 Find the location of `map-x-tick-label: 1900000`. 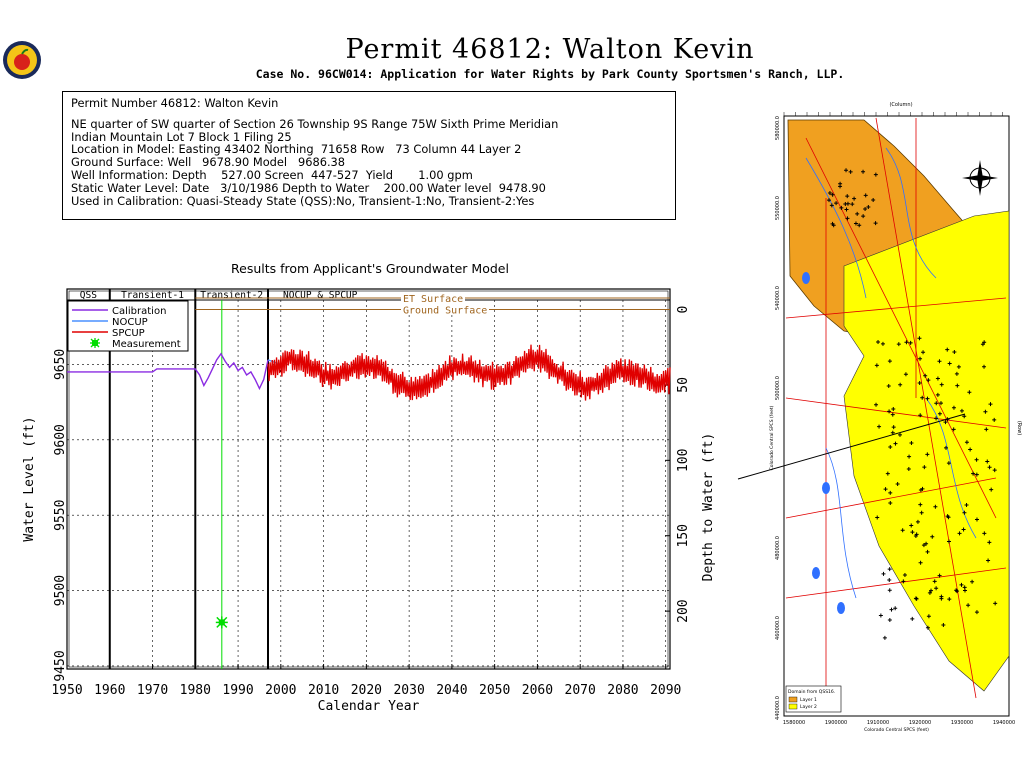

map-x-tick-label: 1900000 is located at coordinates (836, 723).